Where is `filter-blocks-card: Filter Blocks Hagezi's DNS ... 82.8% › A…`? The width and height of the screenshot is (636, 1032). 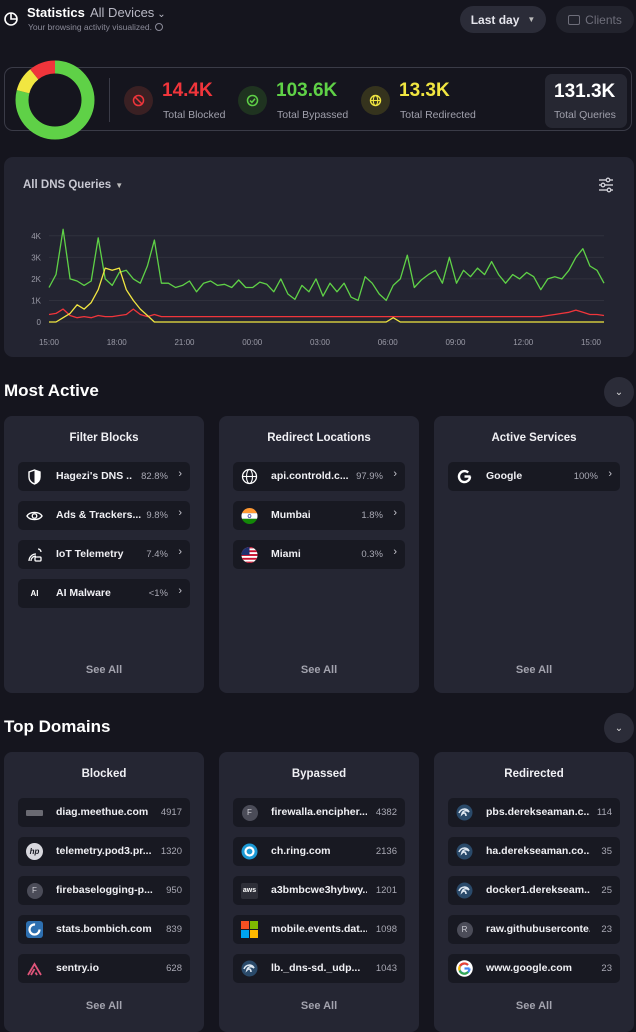
filter-blocks-card: Filter Blocks Hagezi's DNS ... 82.8% › A… is located at coordinates (104, 554).